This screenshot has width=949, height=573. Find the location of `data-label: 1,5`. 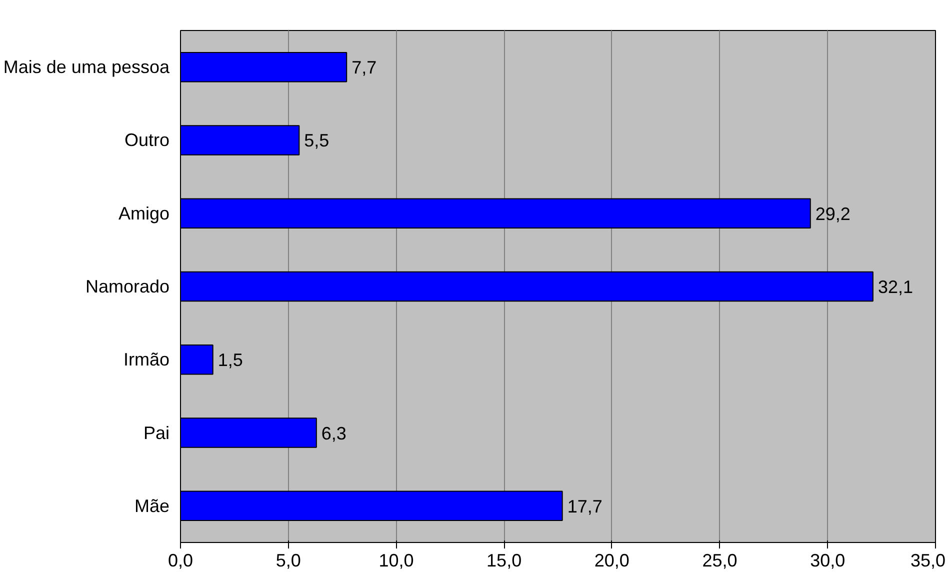

data-label: 1,5 is located at coordinates (230, 360).